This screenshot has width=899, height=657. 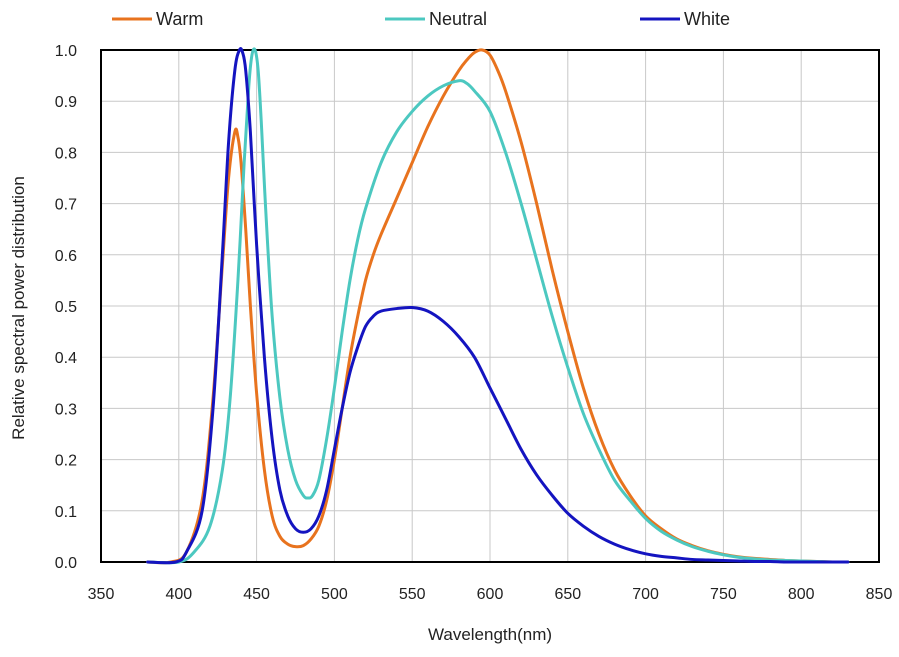 What do you see at coordinates (801, 594) in the screenshot?
I see `x-tick-label: 800` at bounding box center [801, 594].